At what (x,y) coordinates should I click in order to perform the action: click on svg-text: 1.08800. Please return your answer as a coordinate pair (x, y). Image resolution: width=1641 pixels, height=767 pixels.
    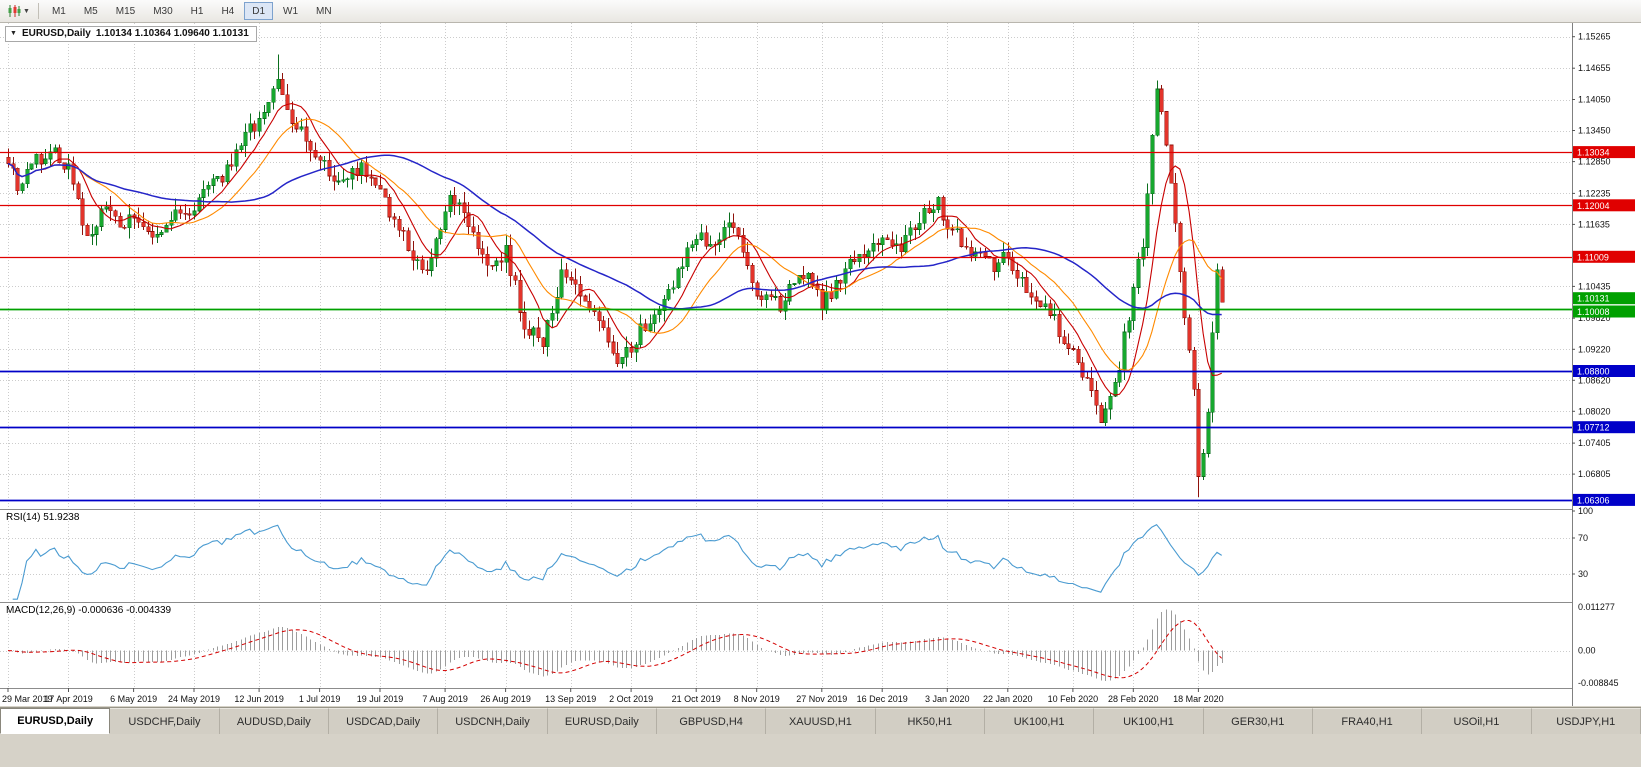
    Looking at the image, I should click on (1593, 372).